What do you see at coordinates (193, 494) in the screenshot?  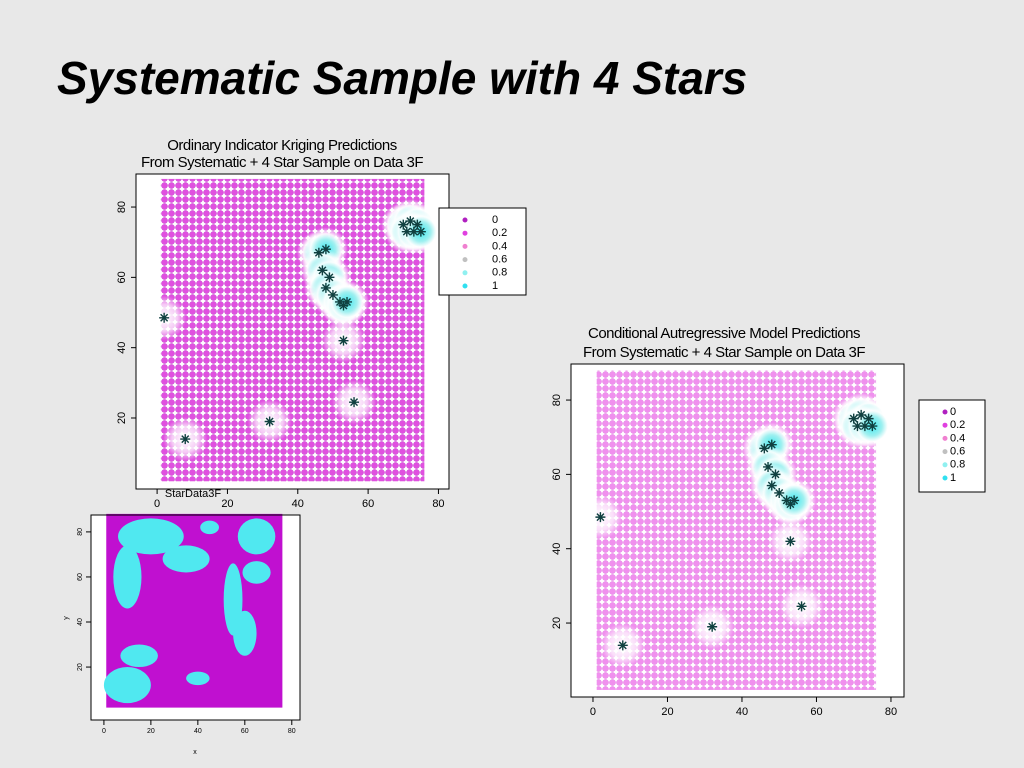 I see `x-axis-label: StarData3F` at bounding box center [193, 494].